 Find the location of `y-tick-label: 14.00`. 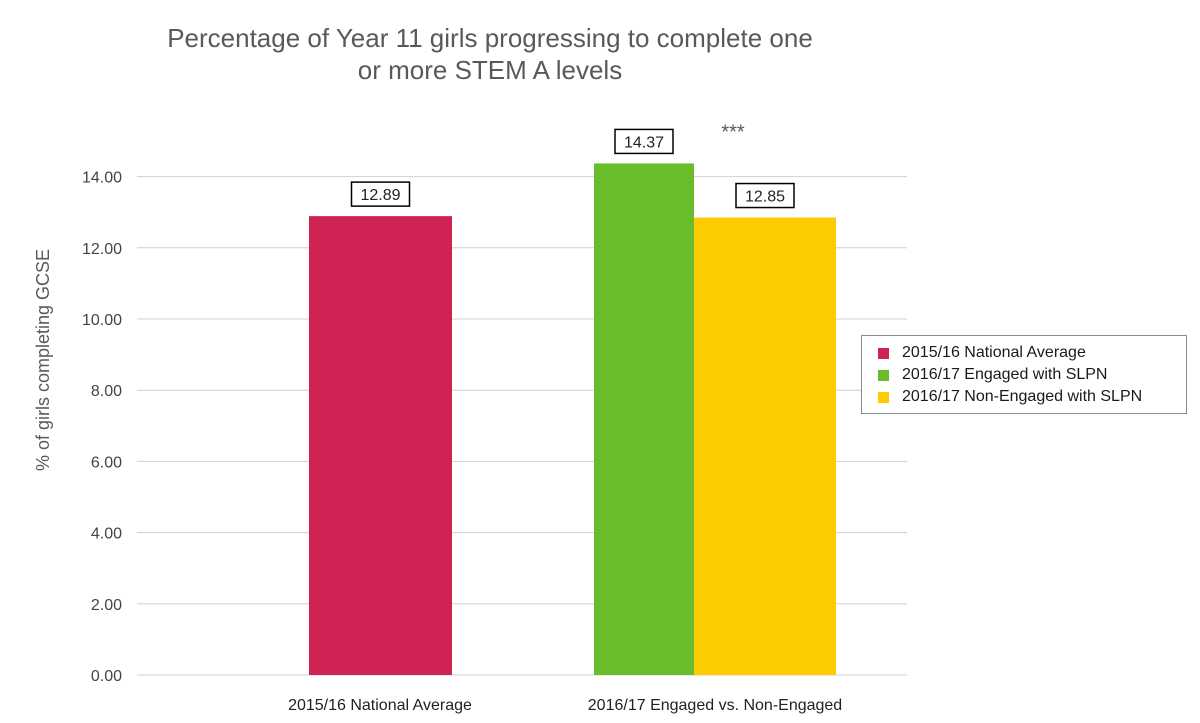

y-tick-label: 14.00 is located at coordinates (102, 178).